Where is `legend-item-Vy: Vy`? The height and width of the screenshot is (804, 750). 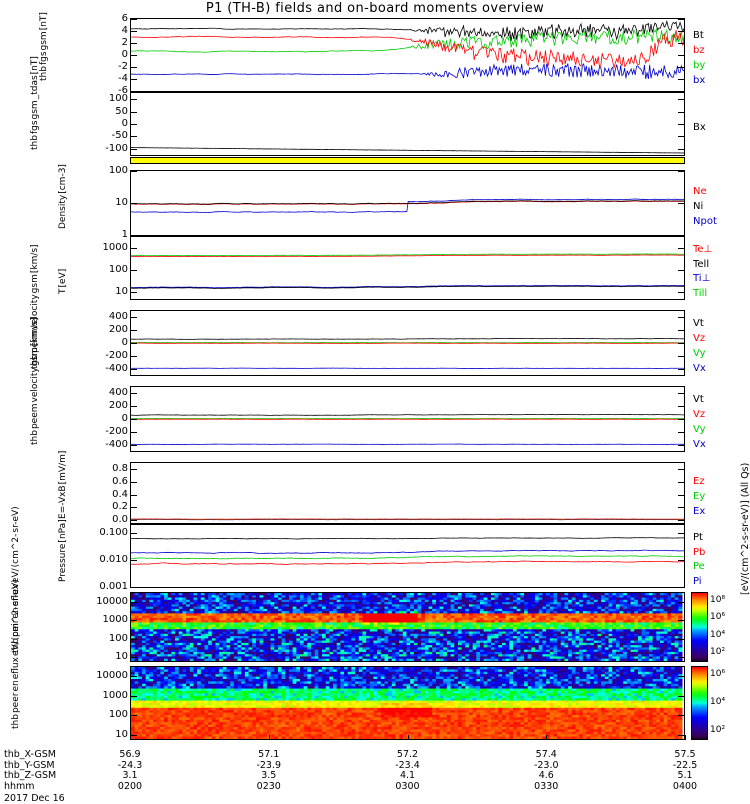 legend-item-Vy: Vy is located at coordinates (699, 354).